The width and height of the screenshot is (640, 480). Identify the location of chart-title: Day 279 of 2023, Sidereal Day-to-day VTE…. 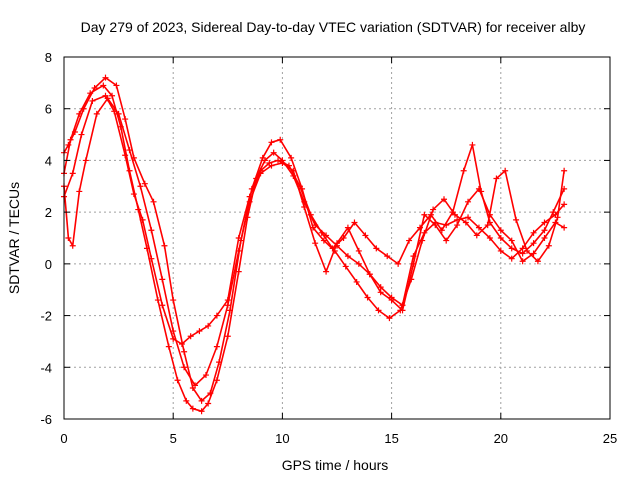
(333, 27).